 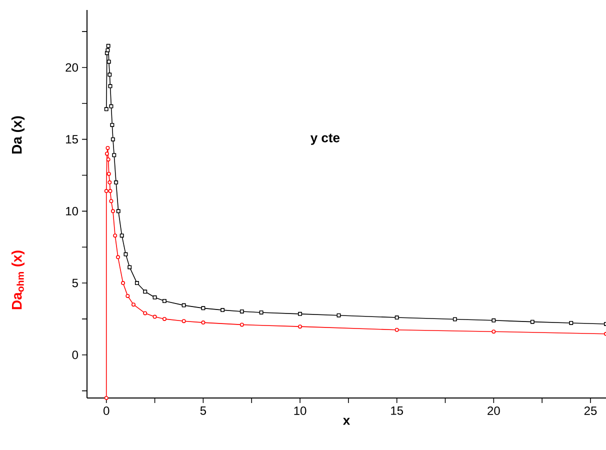 I want to click on x-tick-label: 25, so click(x=590, y=411).